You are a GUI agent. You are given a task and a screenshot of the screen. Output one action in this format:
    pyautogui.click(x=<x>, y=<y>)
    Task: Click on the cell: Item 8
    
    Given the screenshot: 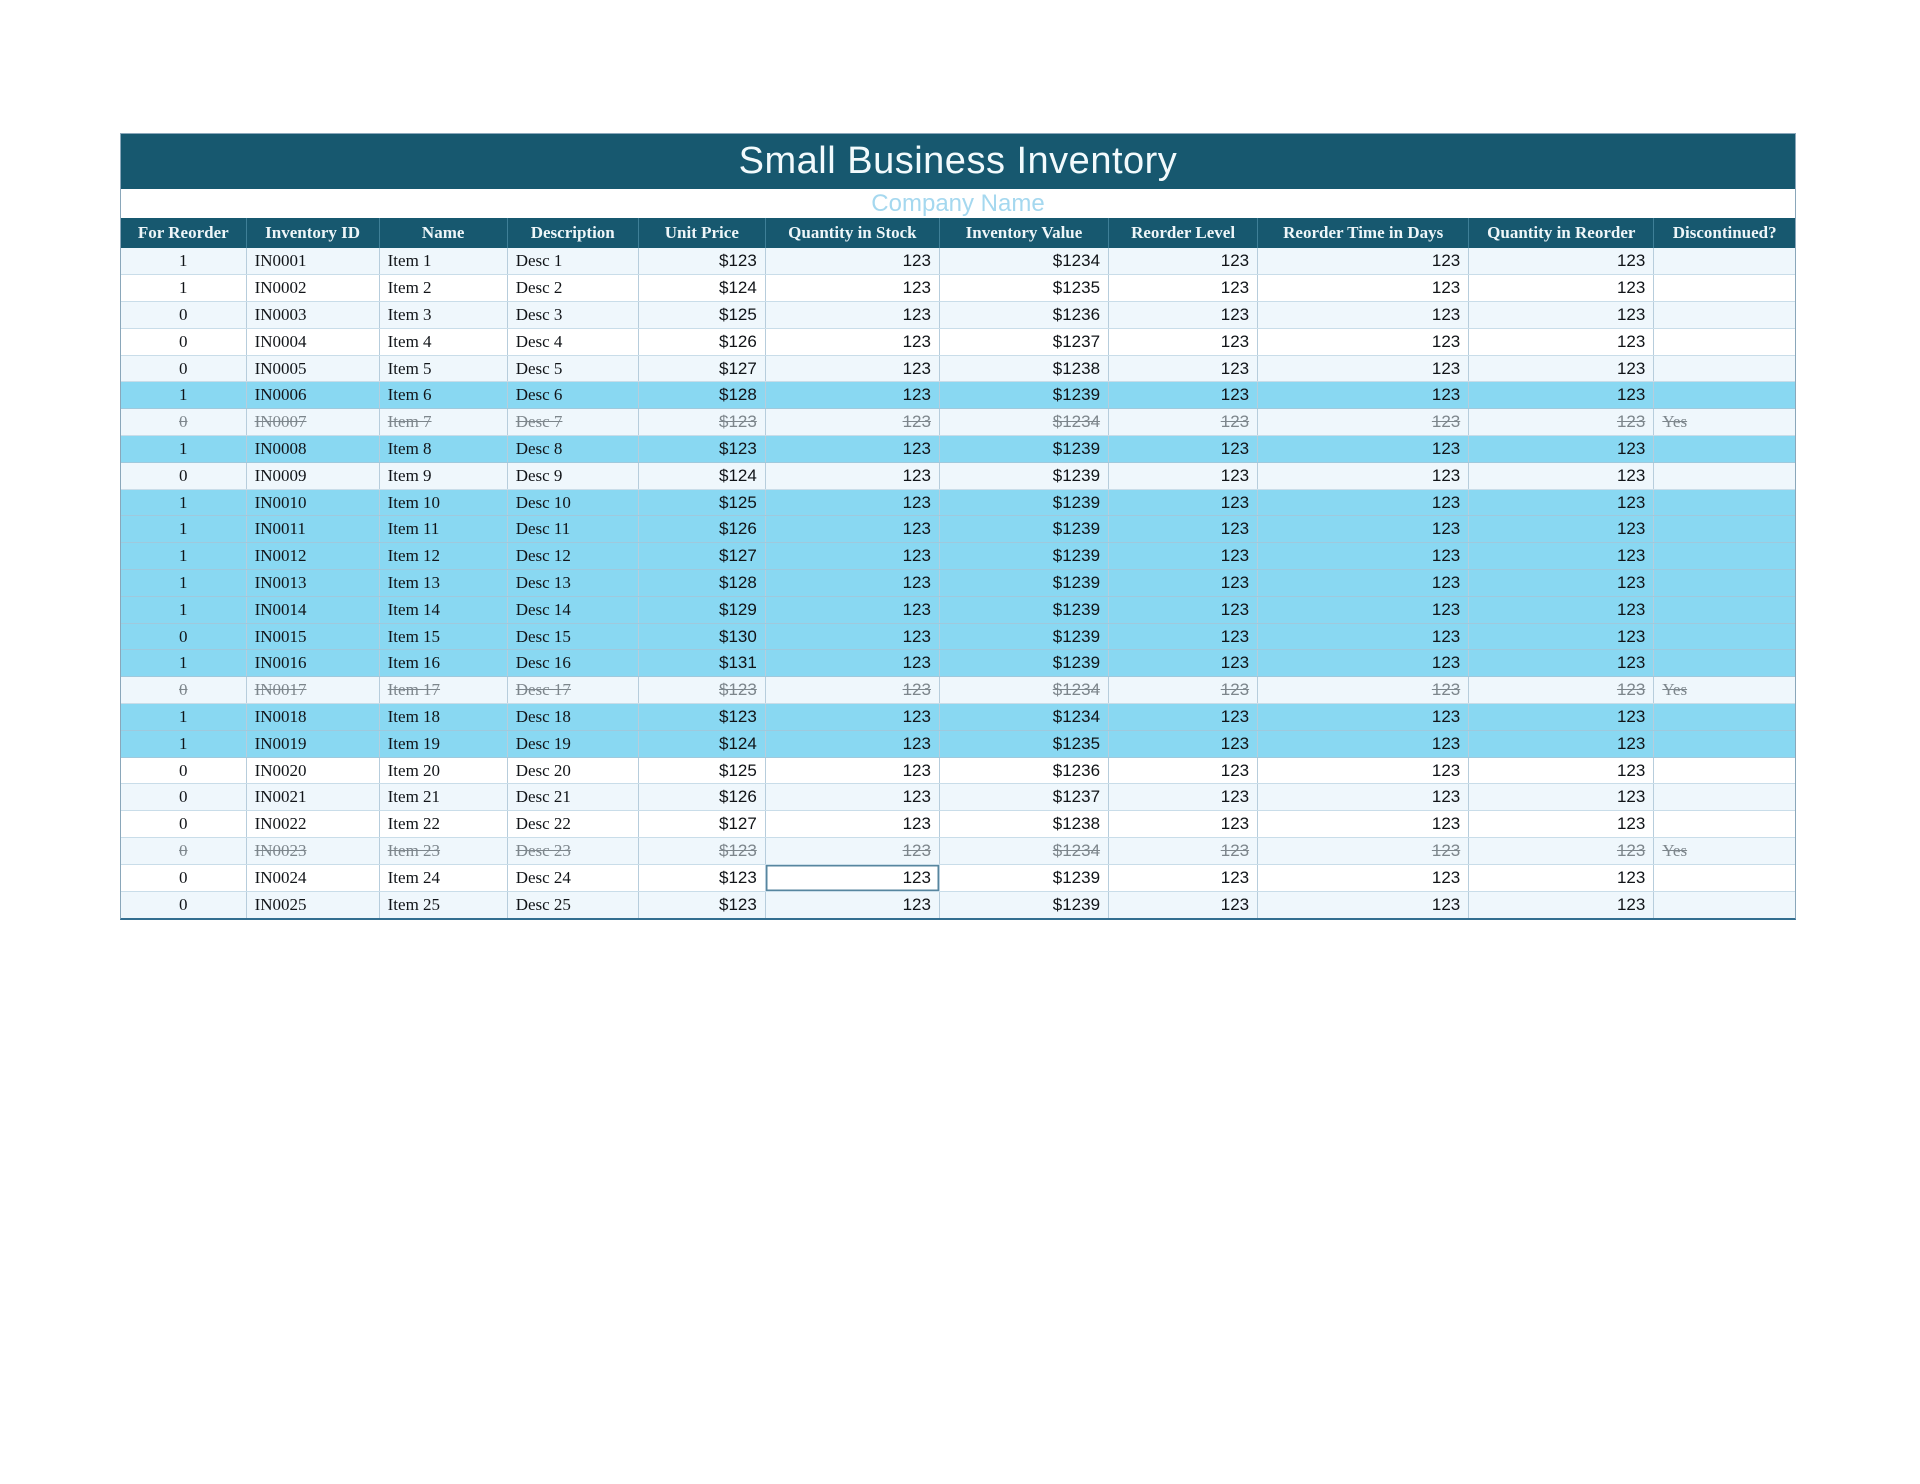 What is the action you would take?
    pyautogui.click(x=443, y=449)
    